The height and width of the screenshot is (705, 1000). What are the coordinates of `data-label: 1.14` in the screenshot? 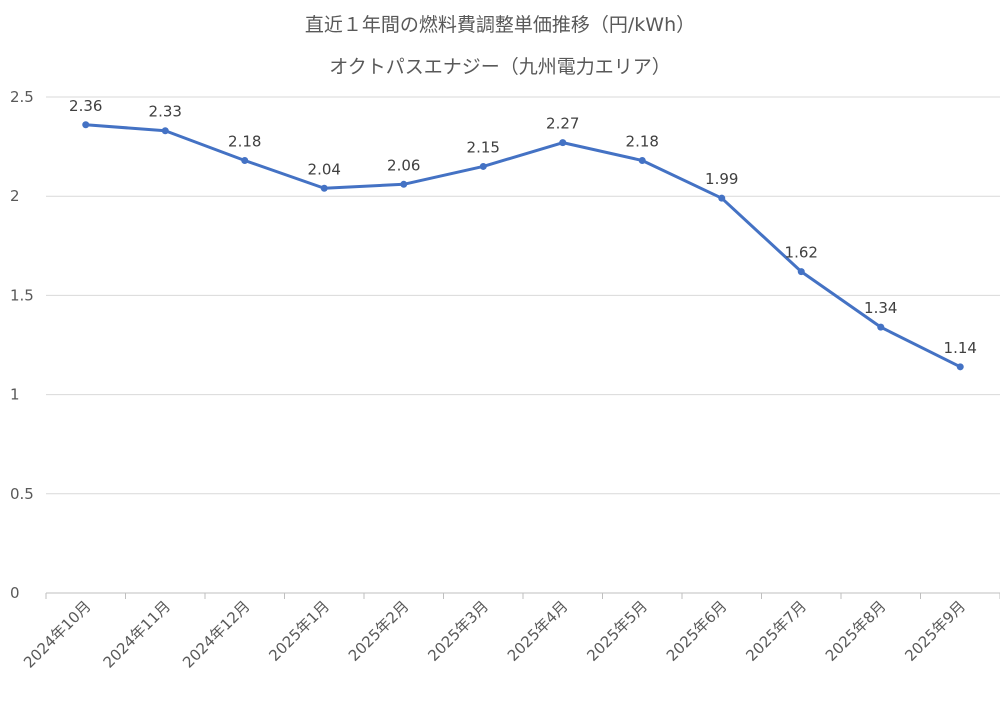 It's located at (960, 348).